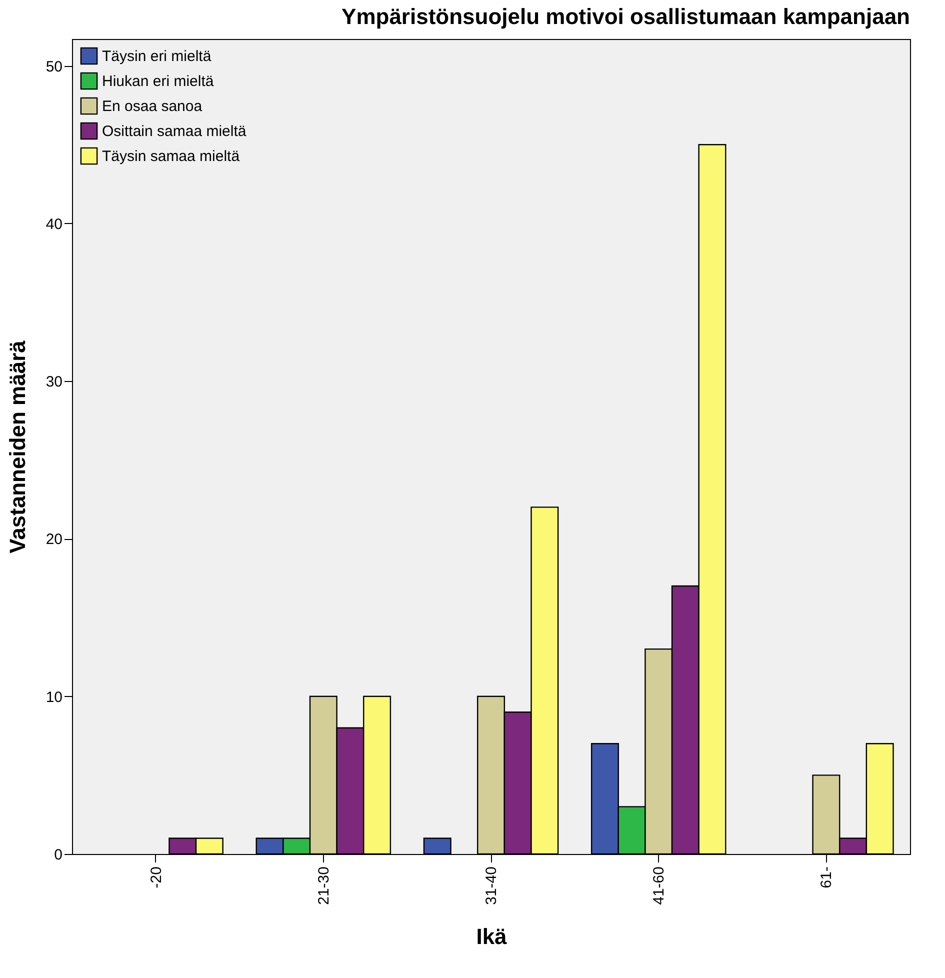  Describe the element at coordinates (626, 16) in the screenshot. I see `chart-title: Ympäristönsuojelu motivoi osallistumaan kampanjaan` at that location.